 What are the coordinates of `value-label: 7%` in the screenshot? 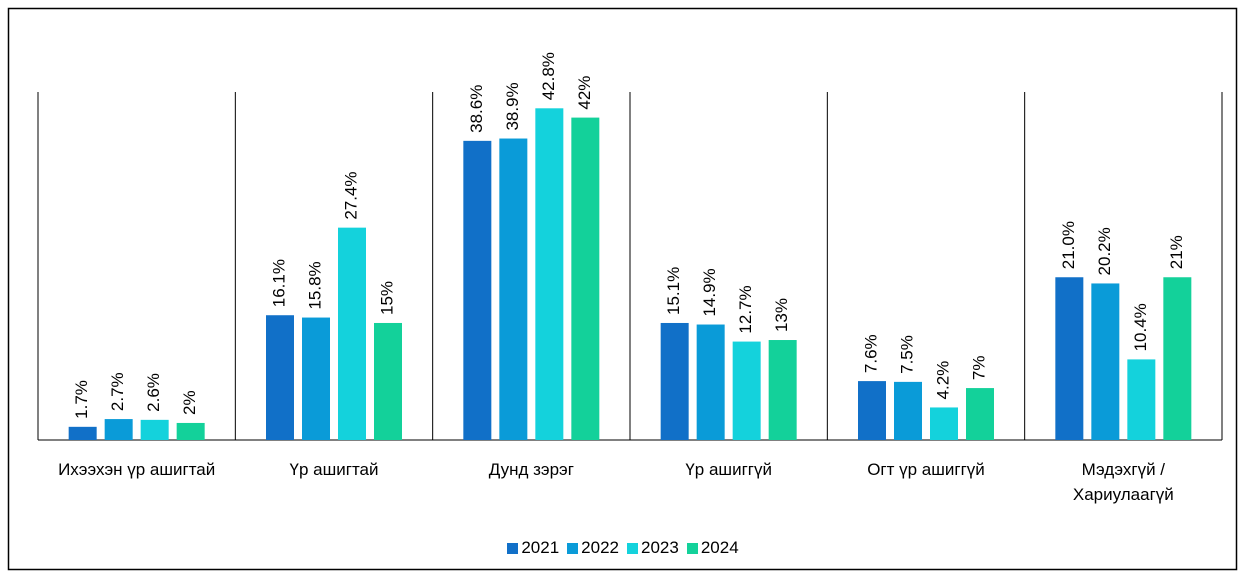 It's located at (978, 367).